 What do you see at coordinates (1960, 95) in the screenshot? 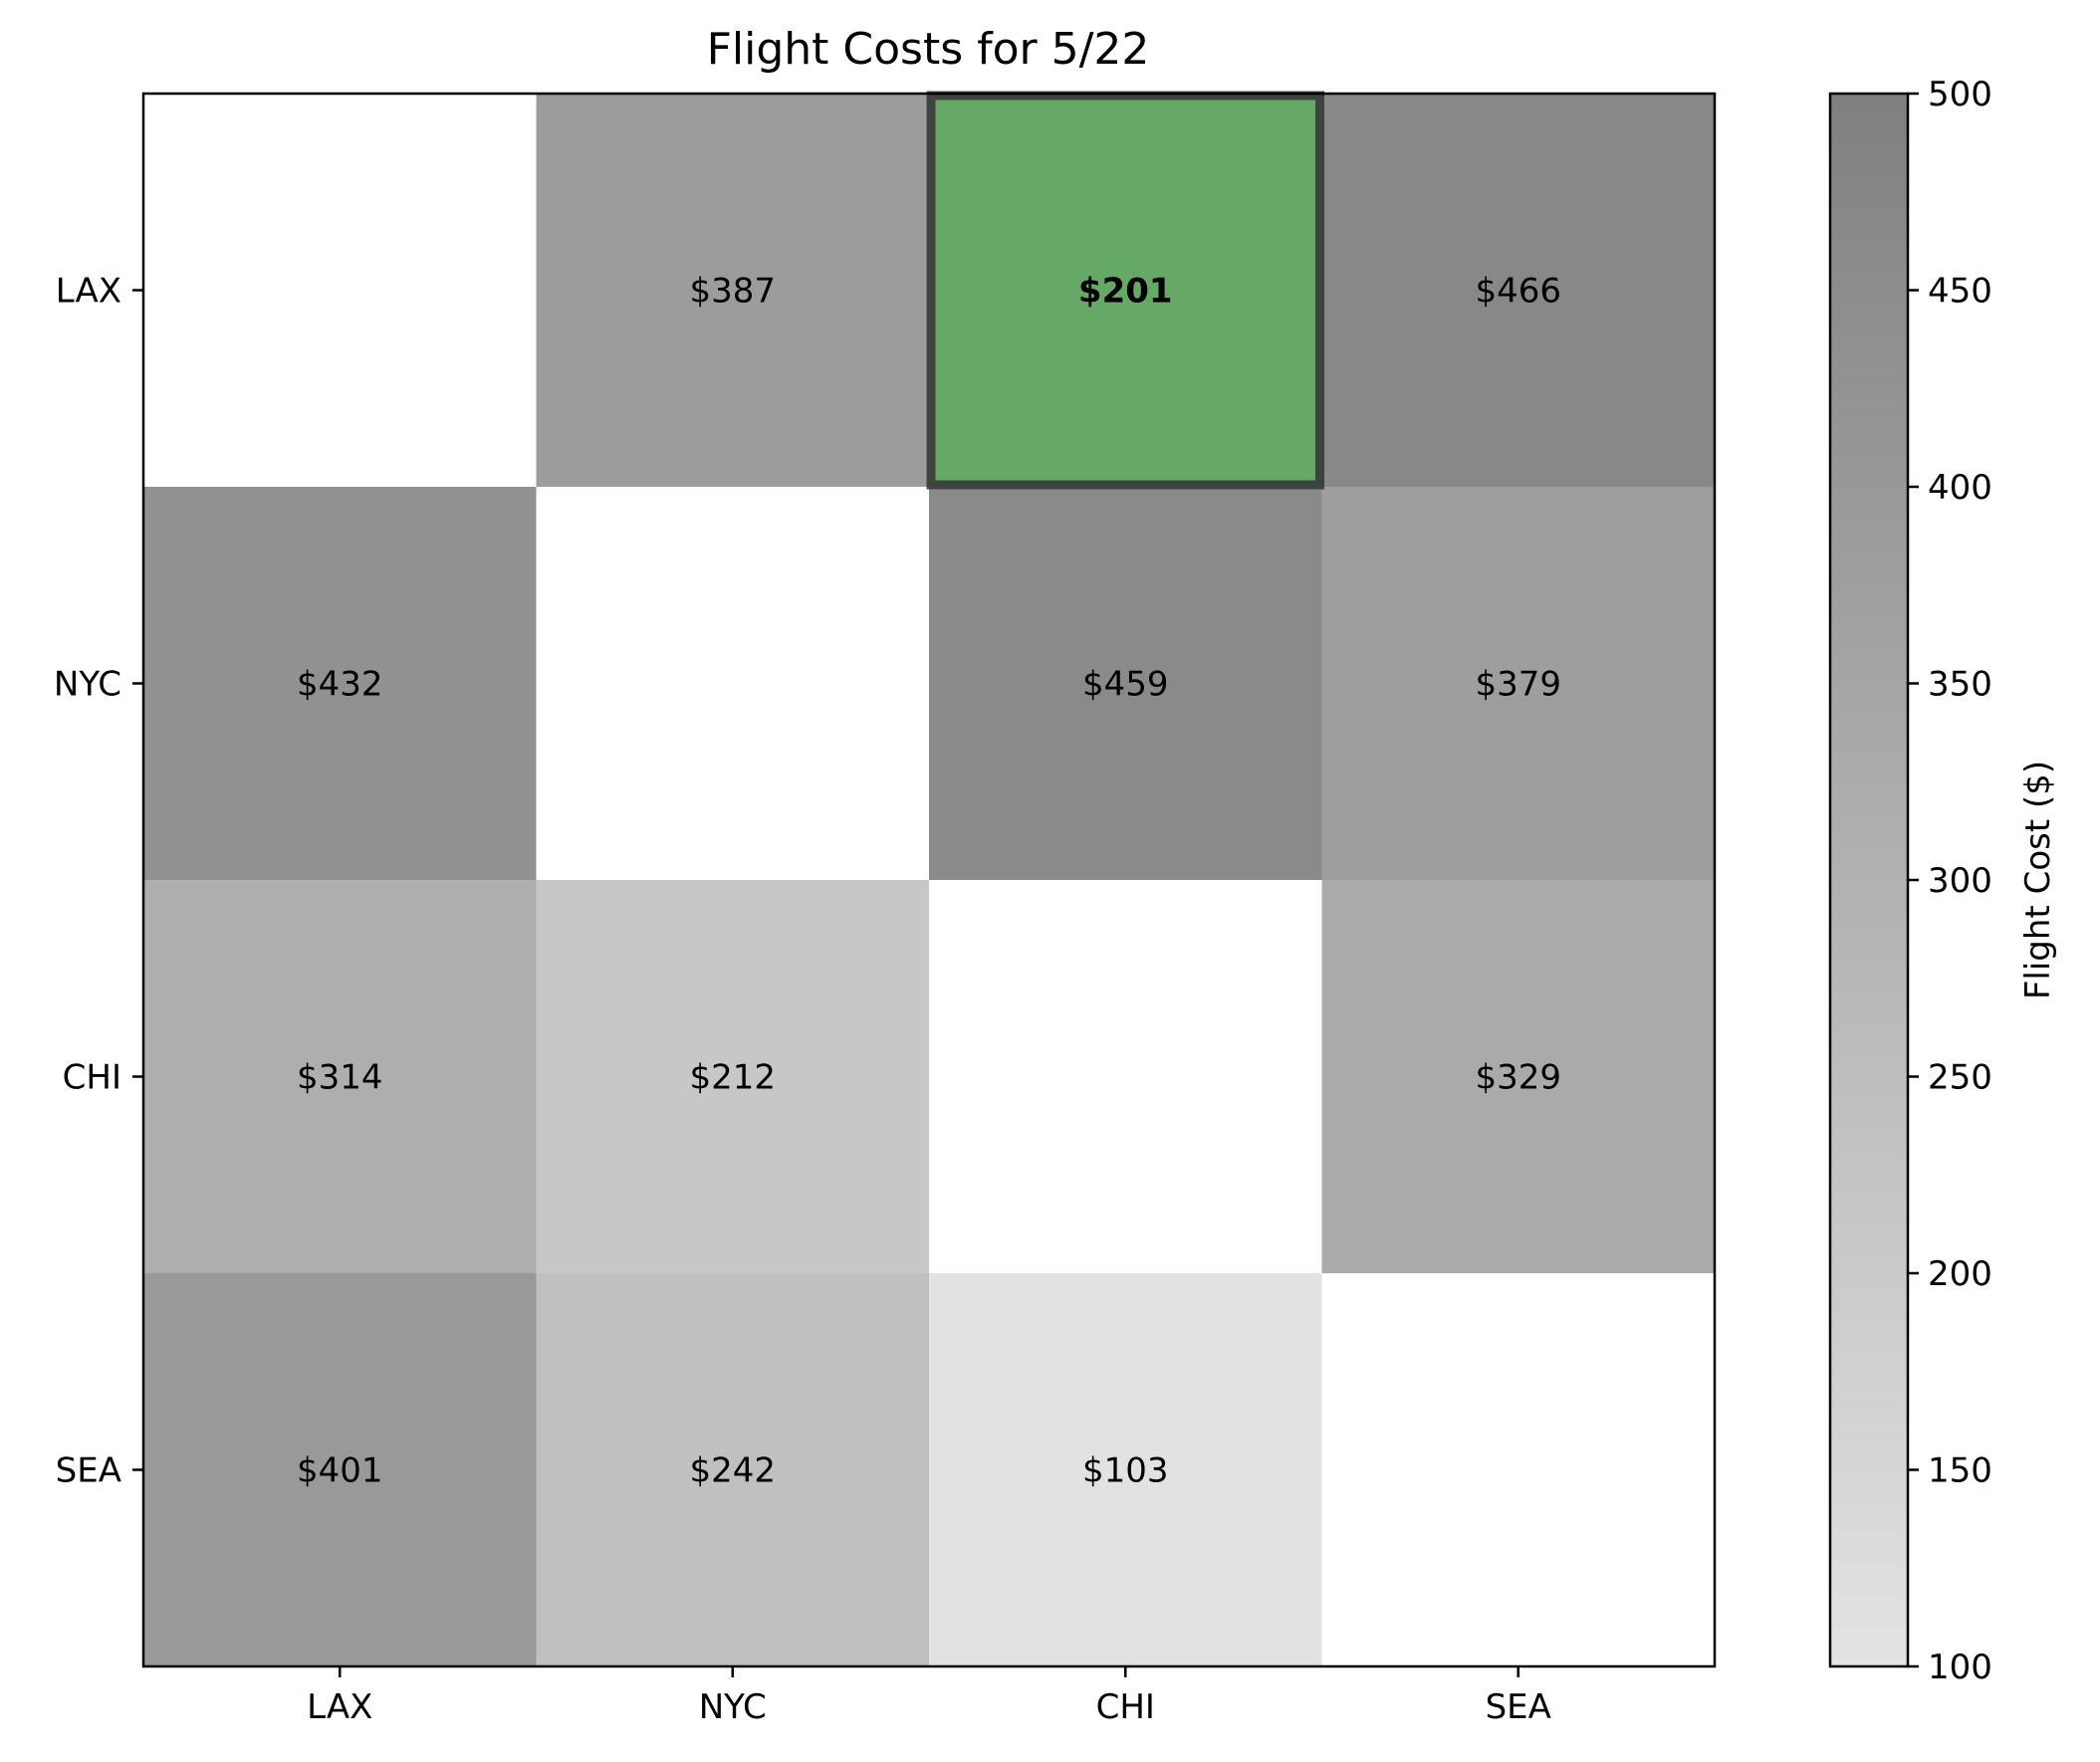
I see `colorbar-tick-label: 500` at bounding box center [1960, 95].